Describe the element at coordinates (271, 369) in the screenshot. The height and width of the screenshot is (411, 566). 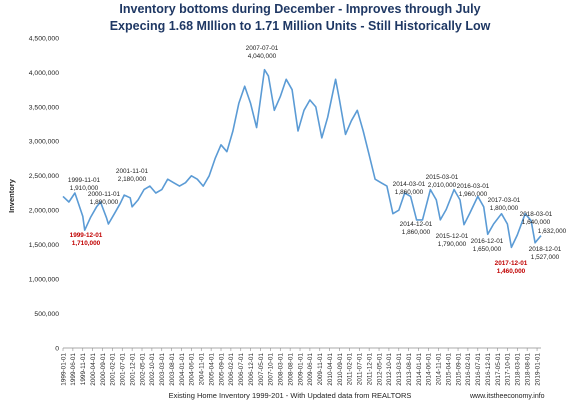
I see `x-tick-label: 2007-10-01` at that location.